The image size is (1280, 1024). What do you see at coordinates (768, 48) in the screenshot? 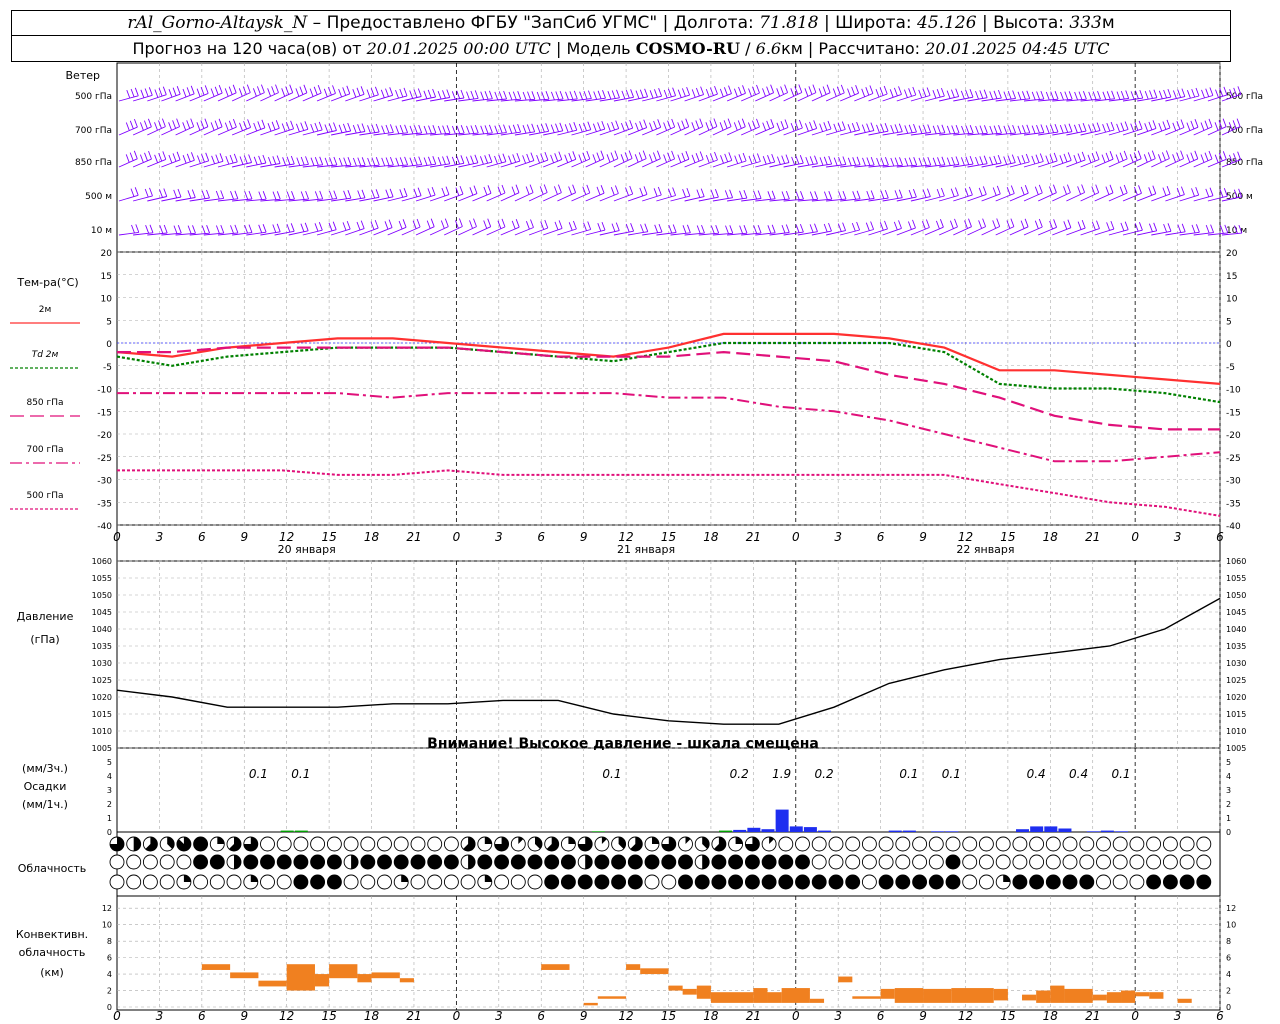
I see `model-res: 6.6` at bounding box center [768, 48].